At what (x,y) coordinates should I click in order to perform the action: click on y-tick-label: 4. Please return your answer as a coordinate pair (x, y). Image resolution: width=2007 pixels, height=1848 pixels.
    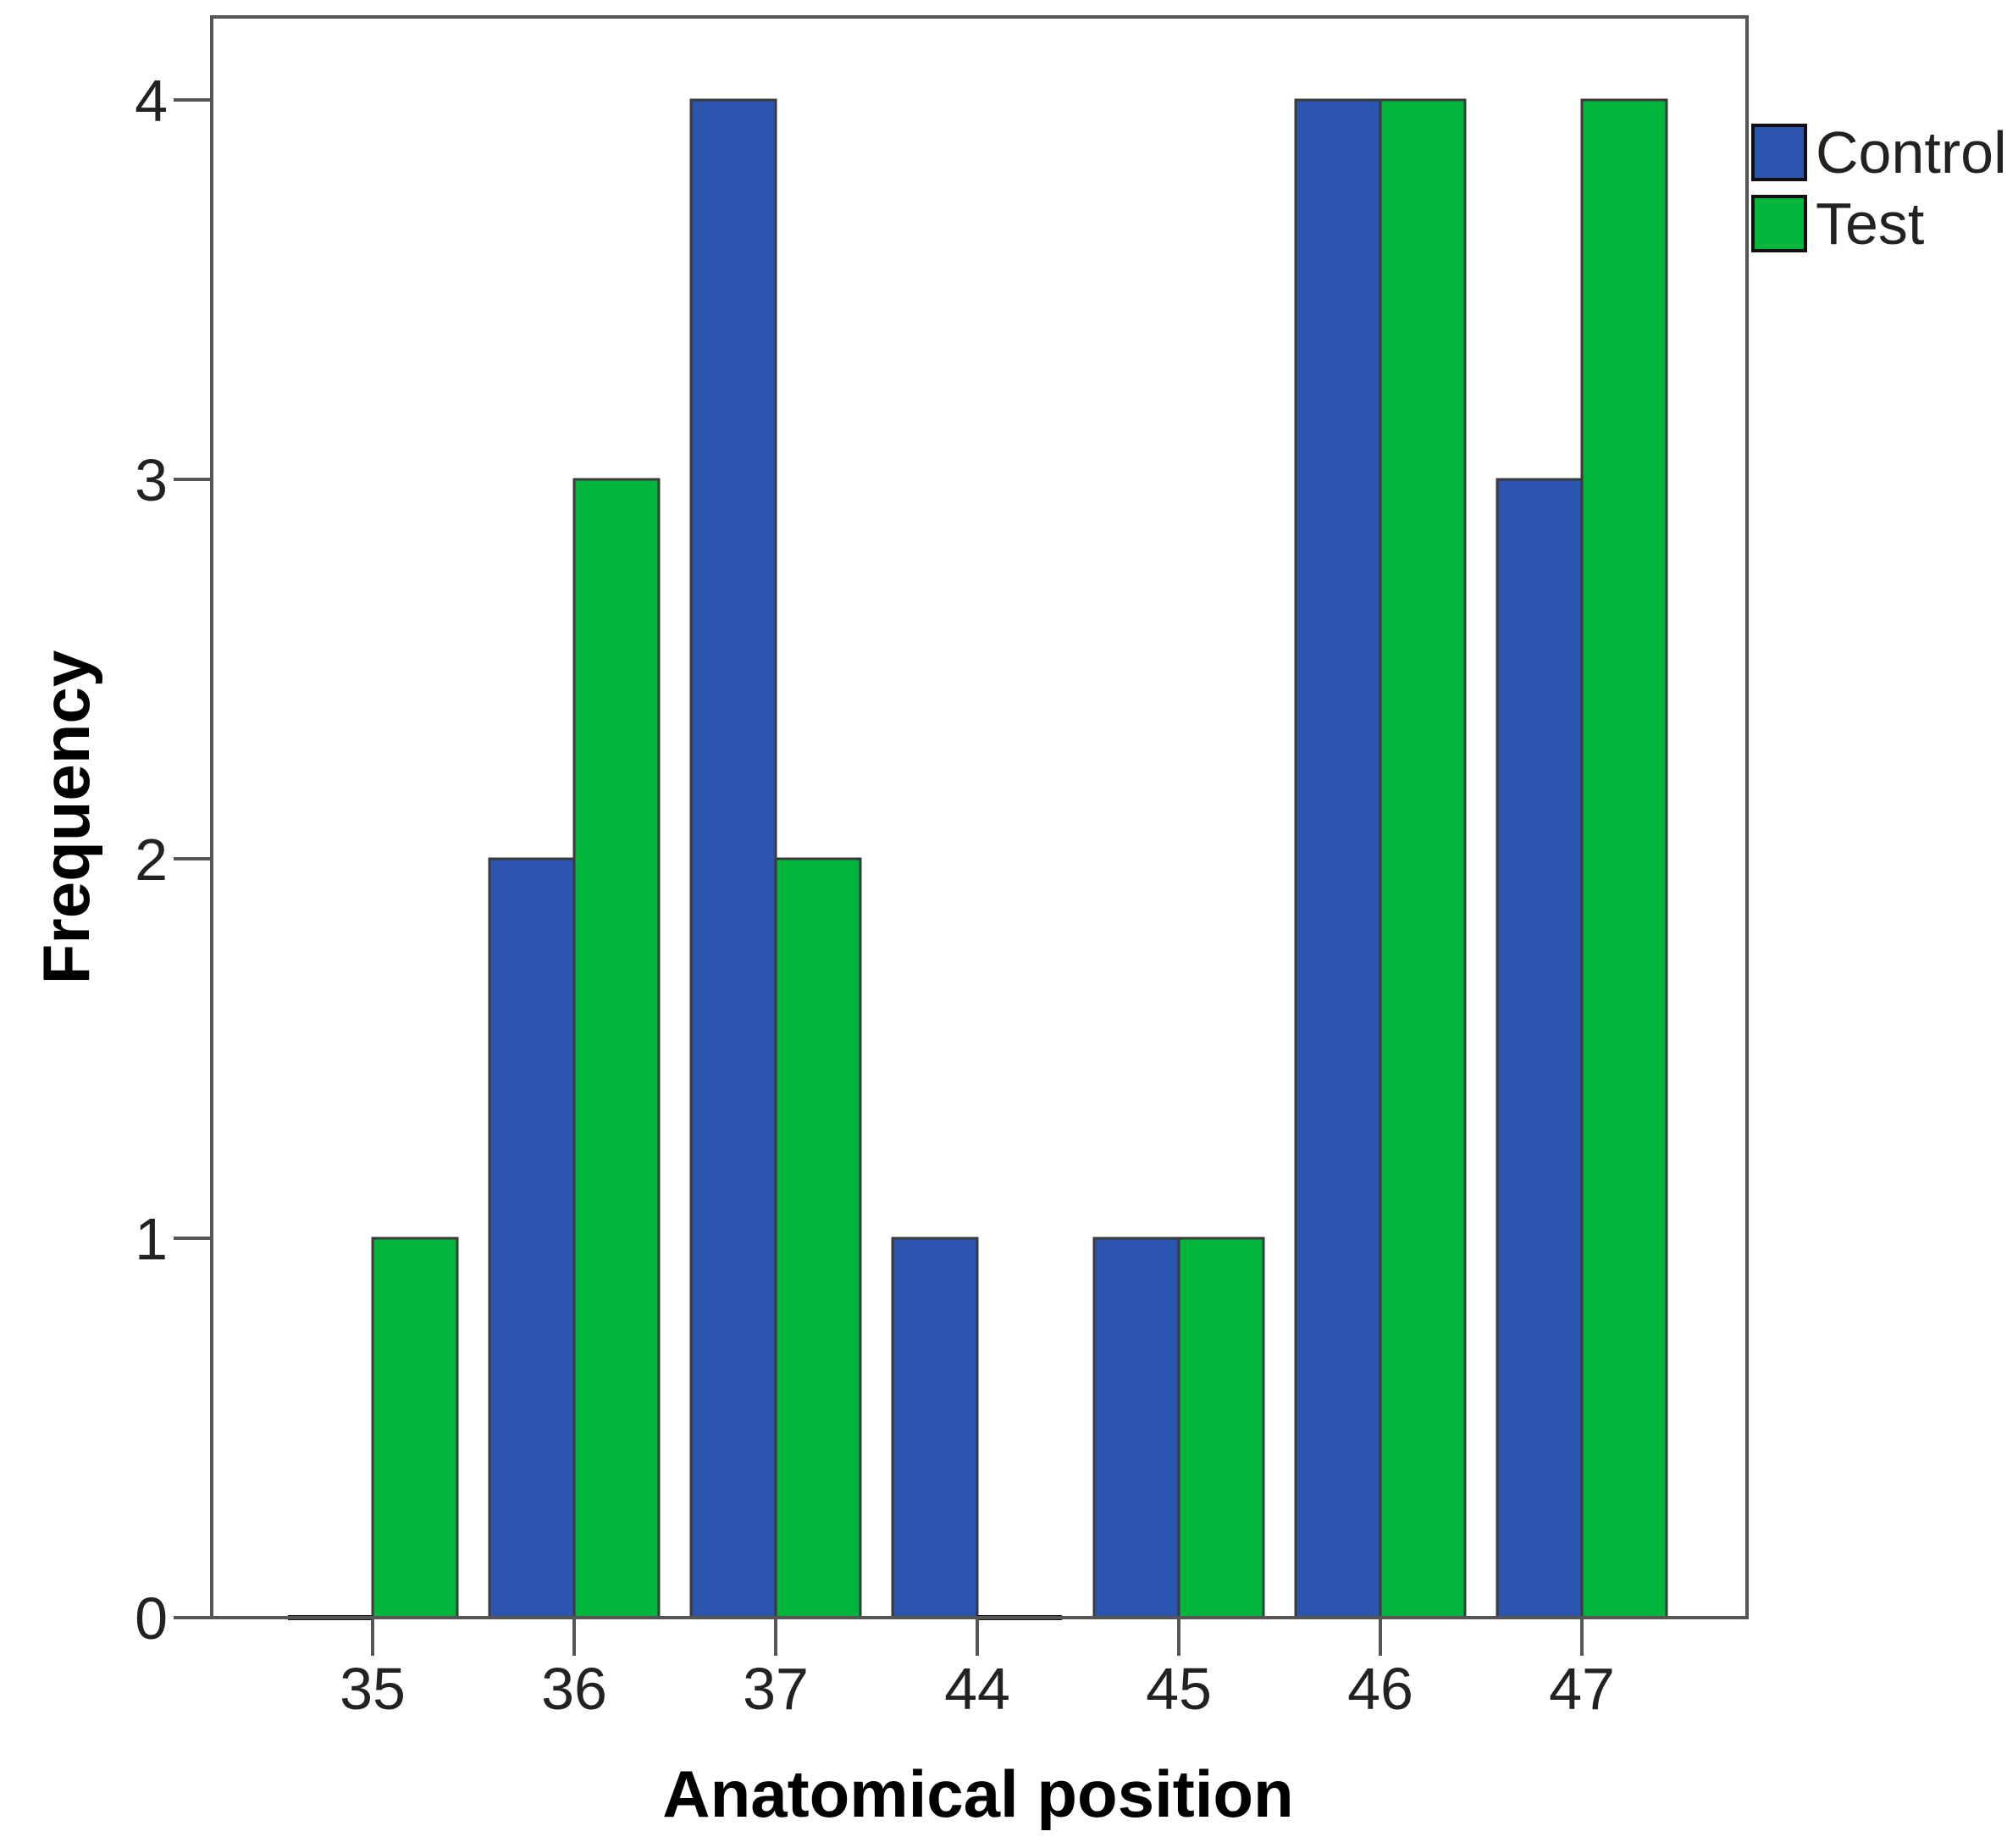
    Looking at the image, I should click on (151, 101).